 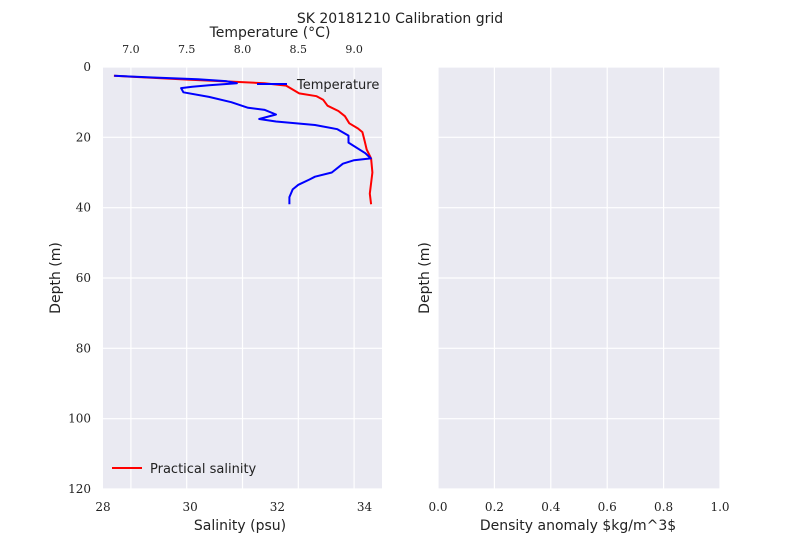 I want to click on left-x-axis-label: Salinity (psu), so click(x=240, y=526).